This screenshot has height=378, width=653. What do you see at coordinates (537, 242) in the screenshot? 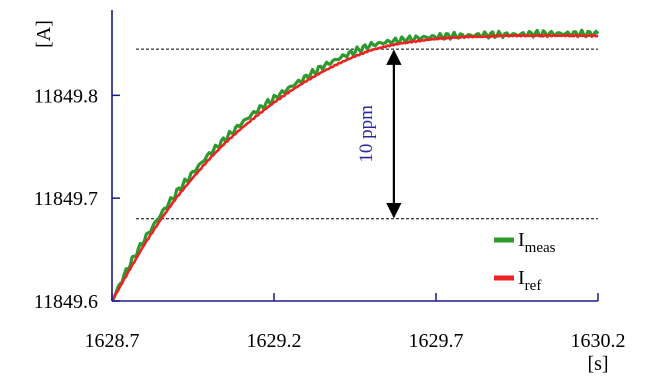
I see `legend-label-meas: Imeas` at bounding box center [537, 242].